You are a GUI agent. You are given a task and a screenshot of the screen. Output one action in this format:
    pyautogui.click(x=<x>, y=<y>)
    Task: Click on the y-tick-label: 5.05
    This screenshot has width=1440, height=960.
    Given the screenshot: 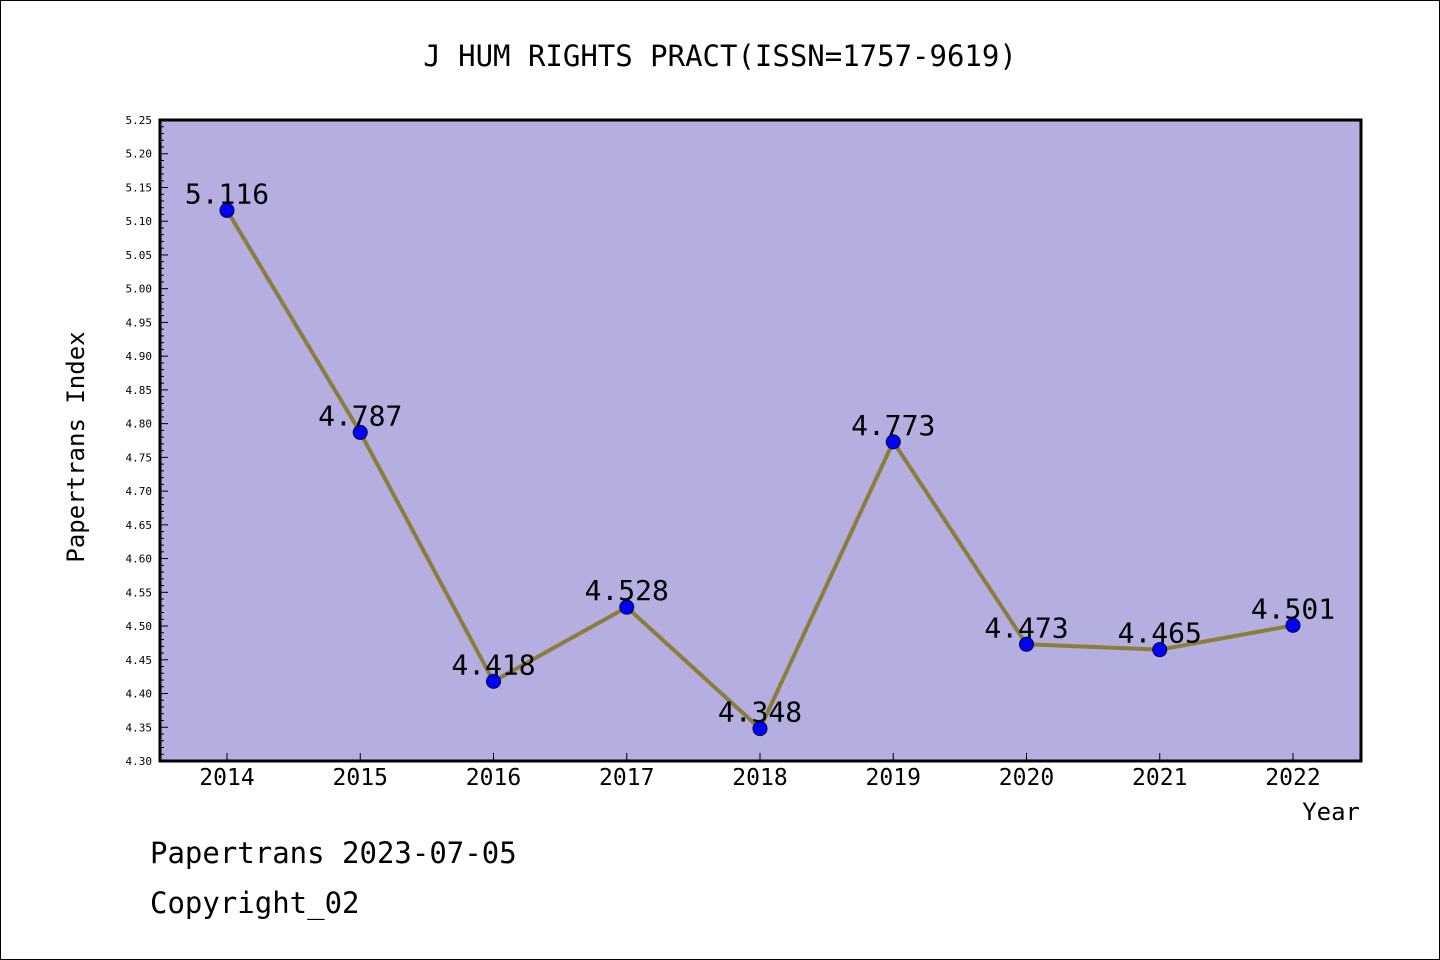 What is the action you would take?
    pyautogui.click(x=139, y=255)
    